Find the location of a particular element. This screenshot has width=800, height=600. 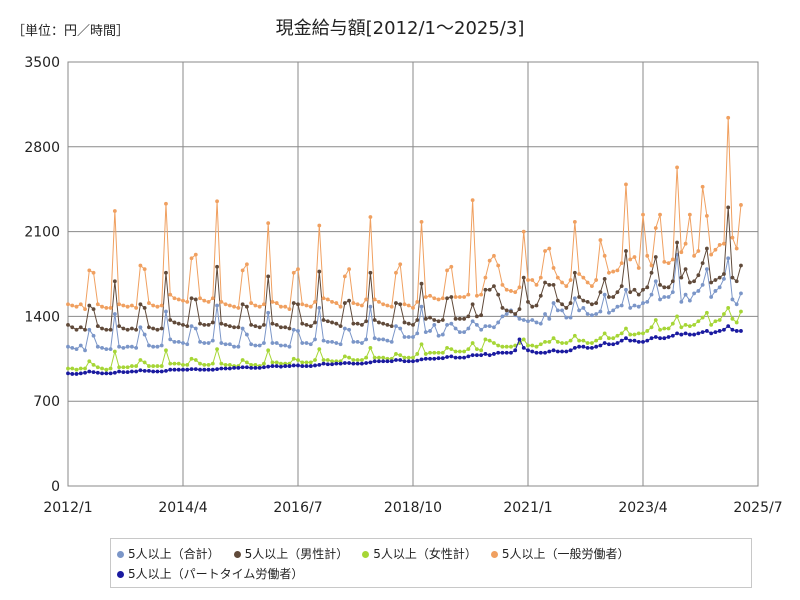

series is located at coordinates (404, 350).